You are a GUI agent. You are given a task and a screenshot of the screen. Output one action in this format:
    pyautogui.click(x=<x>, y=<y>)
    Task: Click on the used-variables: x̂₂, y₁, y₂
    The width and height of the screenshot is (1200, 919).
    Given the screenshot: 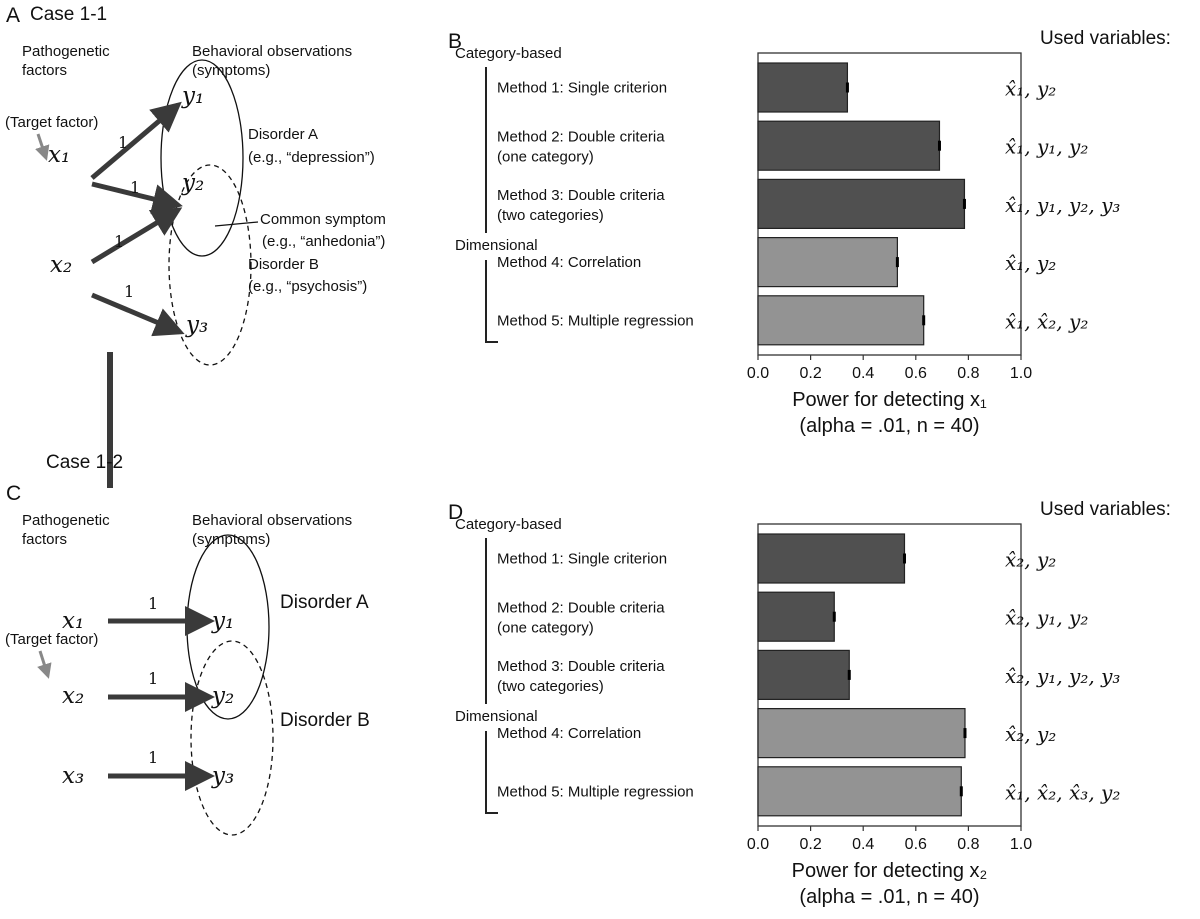 What is the action you would take?
    pyautogui.click(x=1046, y=618)
    